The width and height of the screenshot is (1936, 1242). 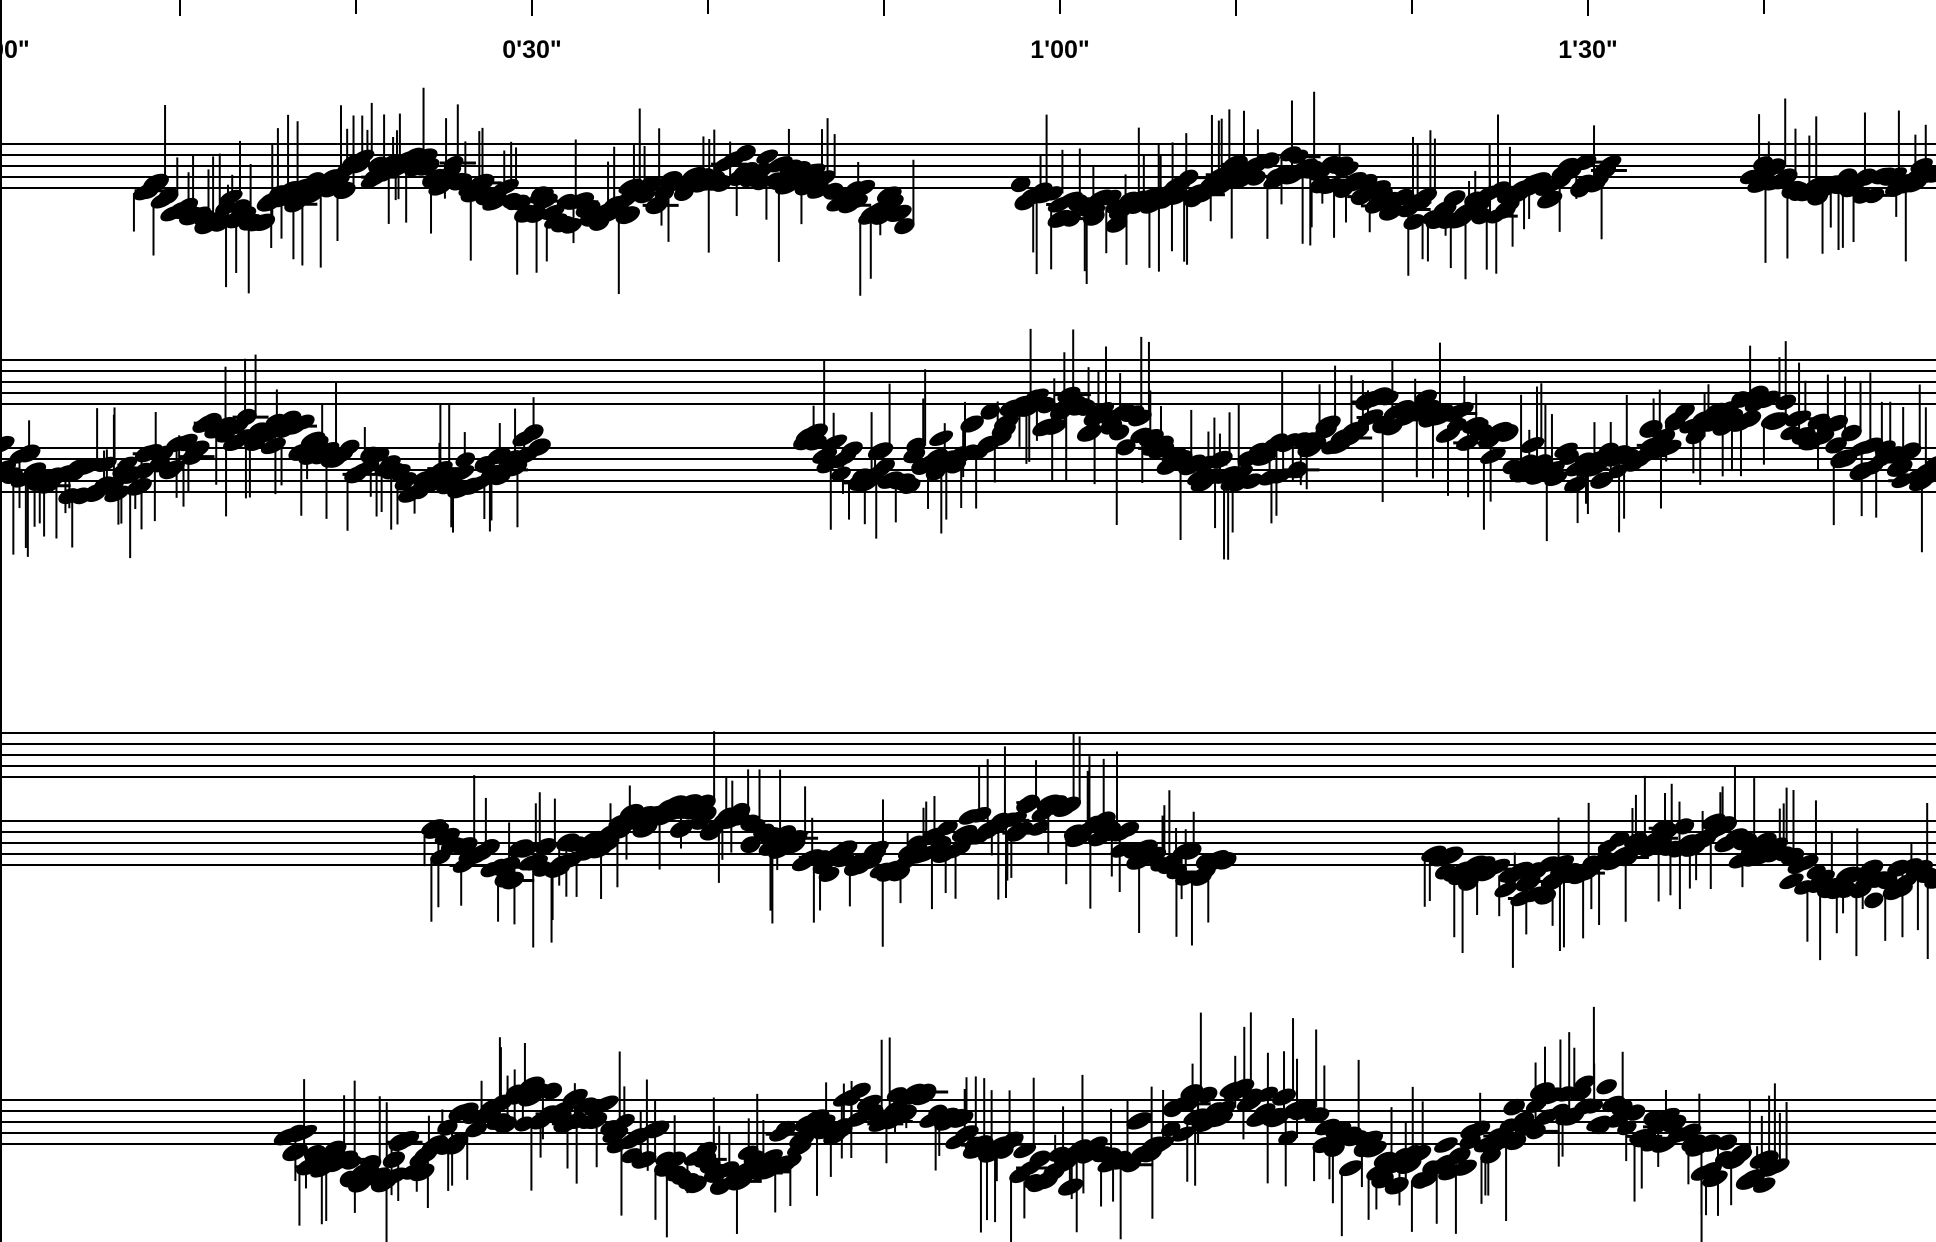 I want to click on time-label-1-30: 1'30", so click(x=1588, y=50).